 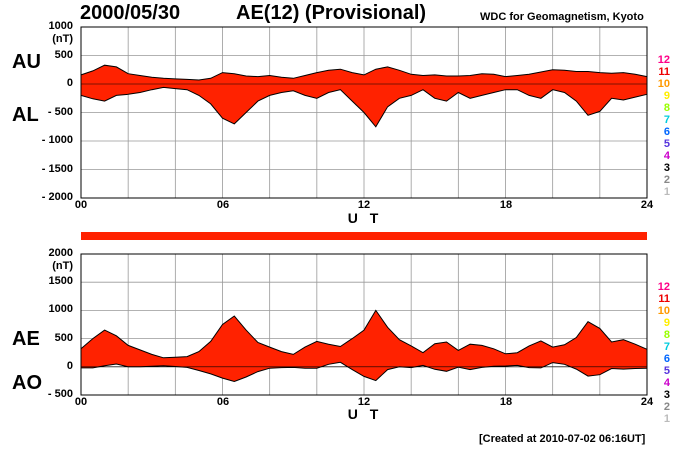 I want to click on al-label: AL, so click(x=25, y=115).